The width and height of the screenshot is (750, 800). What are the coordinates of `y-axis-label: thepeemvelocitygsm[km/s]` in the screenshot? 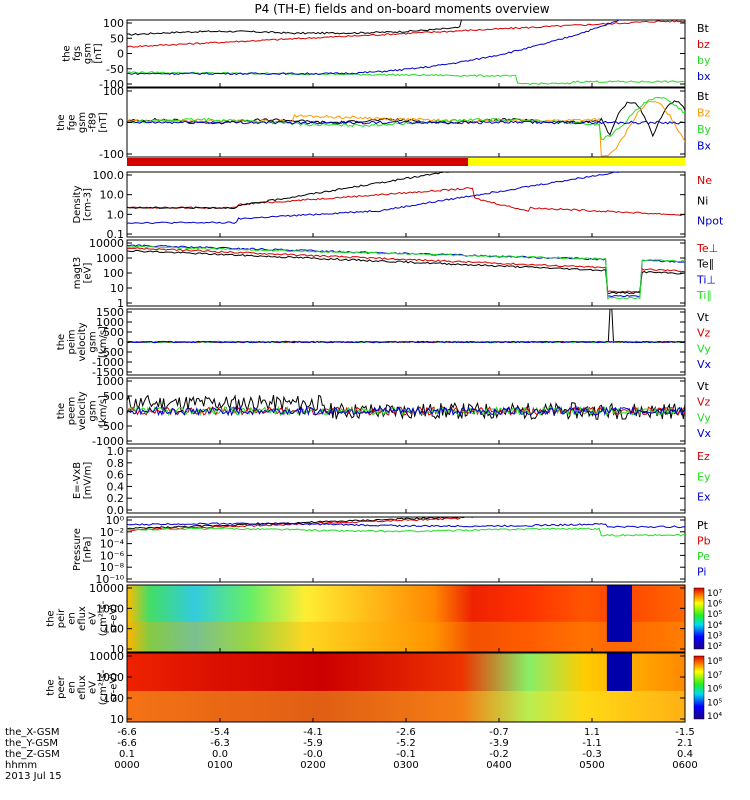 It's located at (82, 410).